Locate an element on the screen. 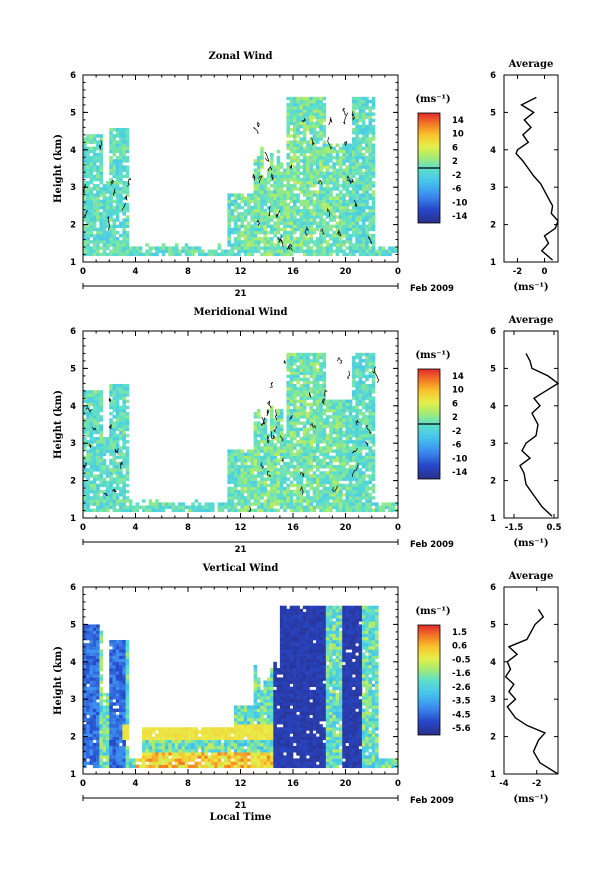 This screenshot has height=873, width=610. profile-x-tick-label: -4 is located at coordinates (504, 784).